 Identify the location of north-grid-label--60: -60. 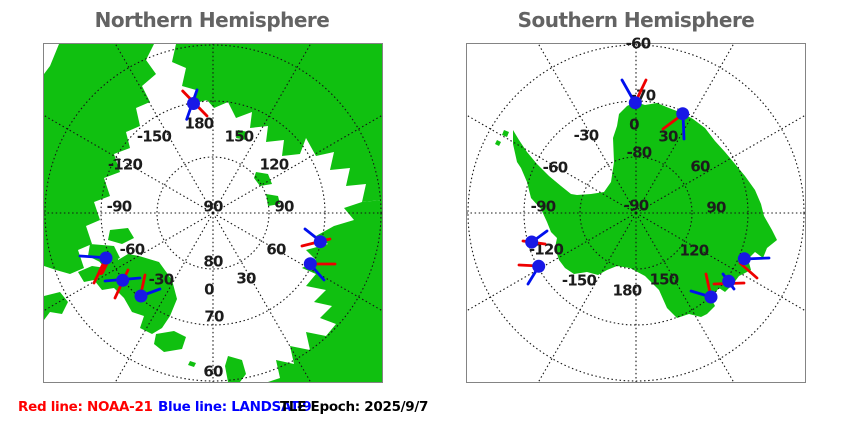
(132, 250).